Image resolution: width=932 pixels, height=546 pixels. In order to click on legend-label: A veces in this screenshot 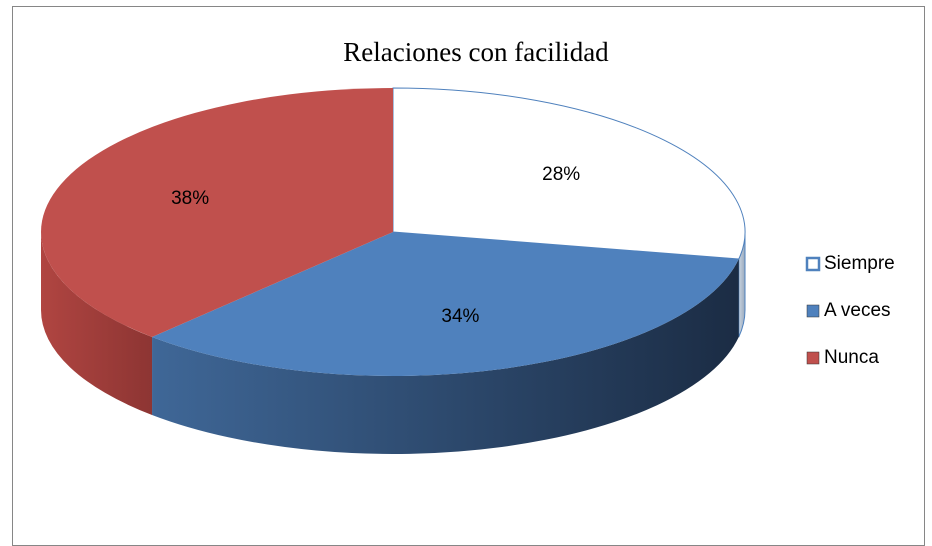, I will do `click(857, 310)`.